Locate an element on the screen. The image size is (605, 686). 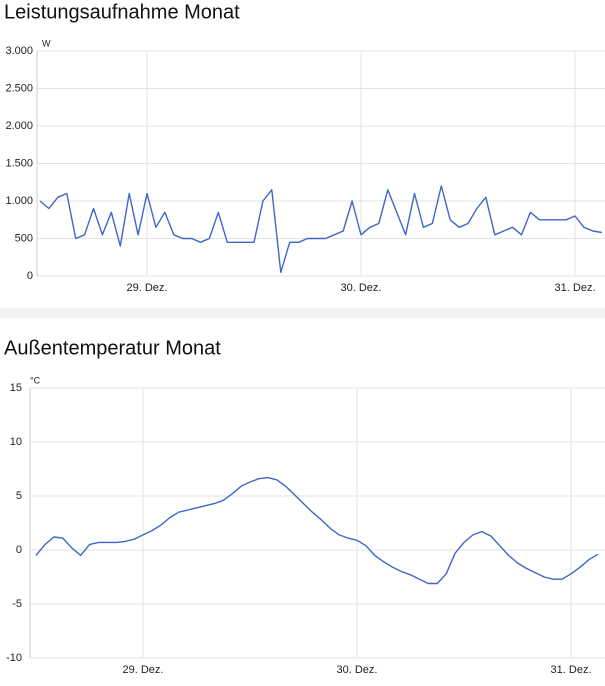
chart-title: Leistungsaufnahme Monat is located at coordinates (122, 12).